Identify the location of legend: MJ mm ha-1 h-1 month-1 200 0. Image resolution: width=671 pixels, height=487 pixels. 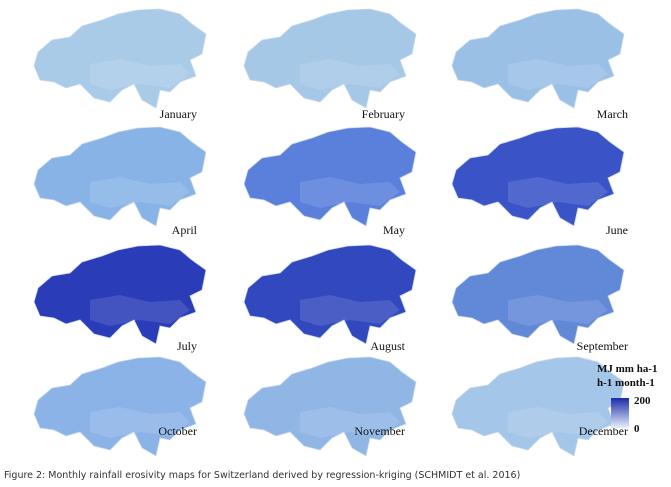
(627, 399).